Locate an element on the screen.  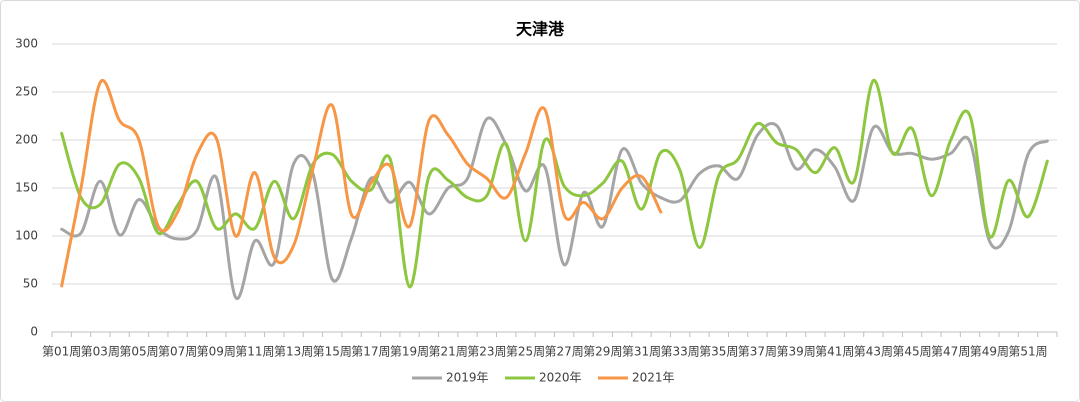
x-tick-label: 第33周 is located at coordinates (679, 352).